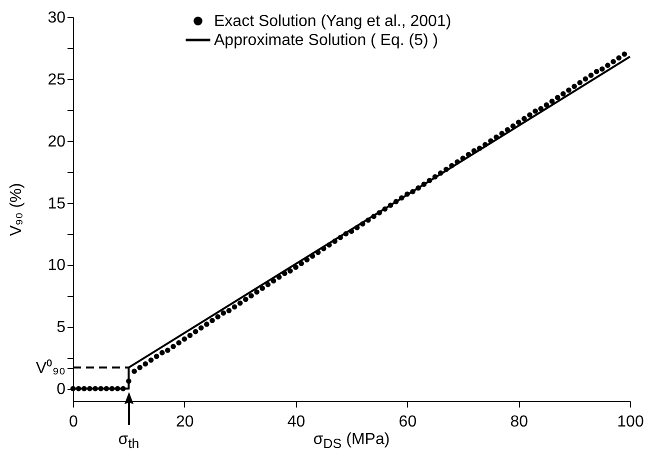 Image resolution: width=648 pixels, height=453 pixels. I want to click on y-tick-label: 30, so click(57, 18).